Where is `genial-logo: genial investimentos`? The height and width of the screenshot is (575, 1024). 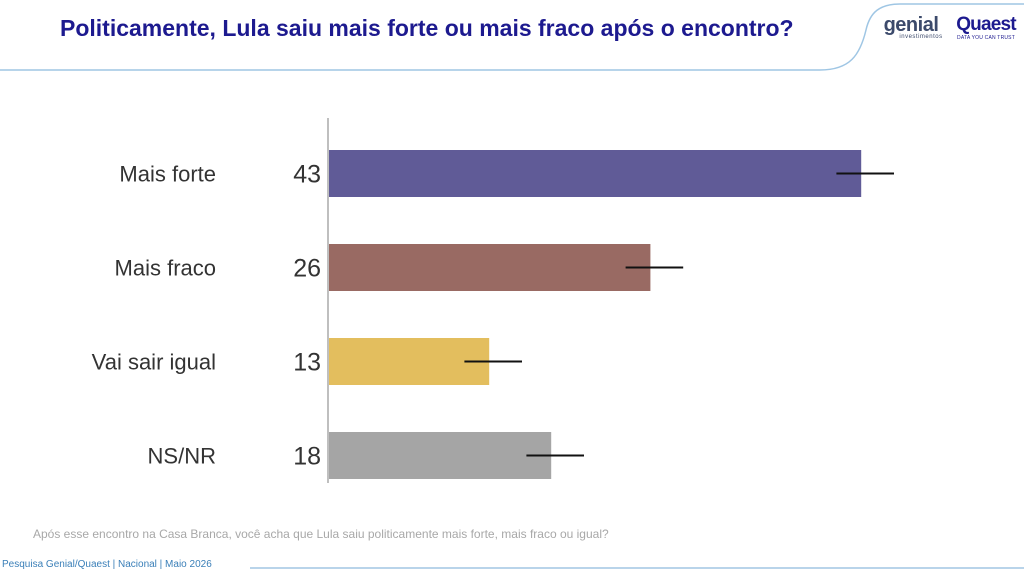
genial-logo: genial investimentos is located at coordinates (911, 30).